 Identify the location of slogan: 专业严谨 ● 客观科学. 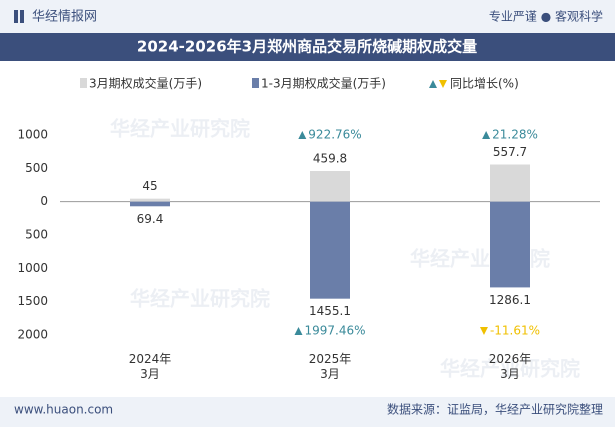
(546, 16).